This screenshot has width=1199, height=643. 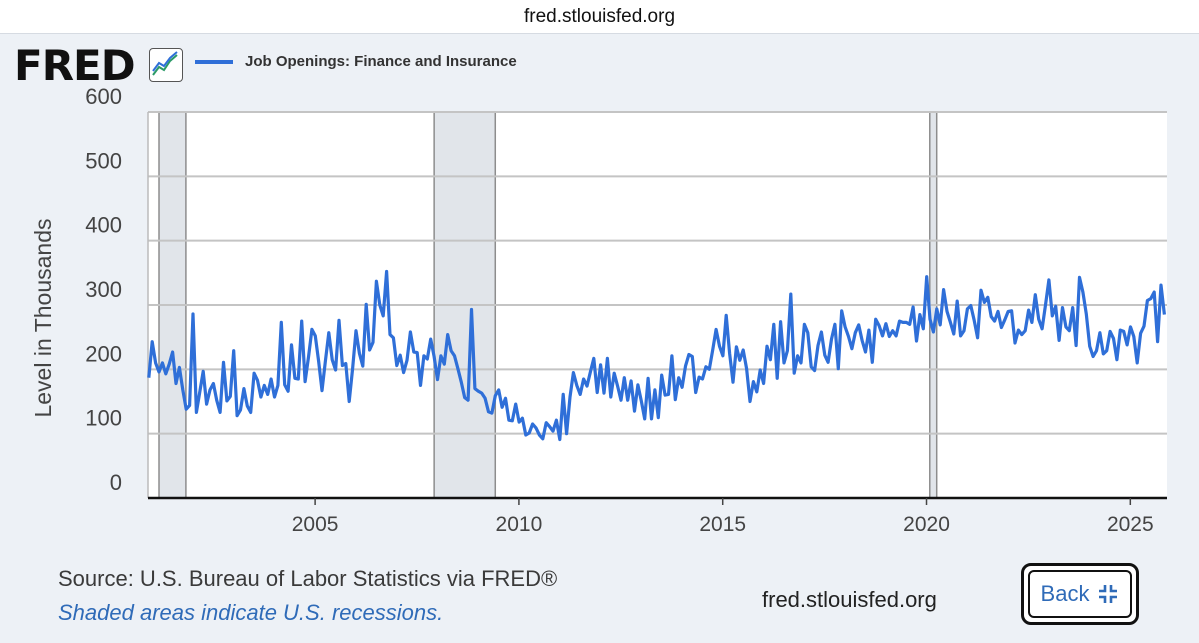 What do you see at coordinates (43, 317) in the screenshot?
I see `y-axis-label: Level in Thousands` at bounding box center [43, 317].